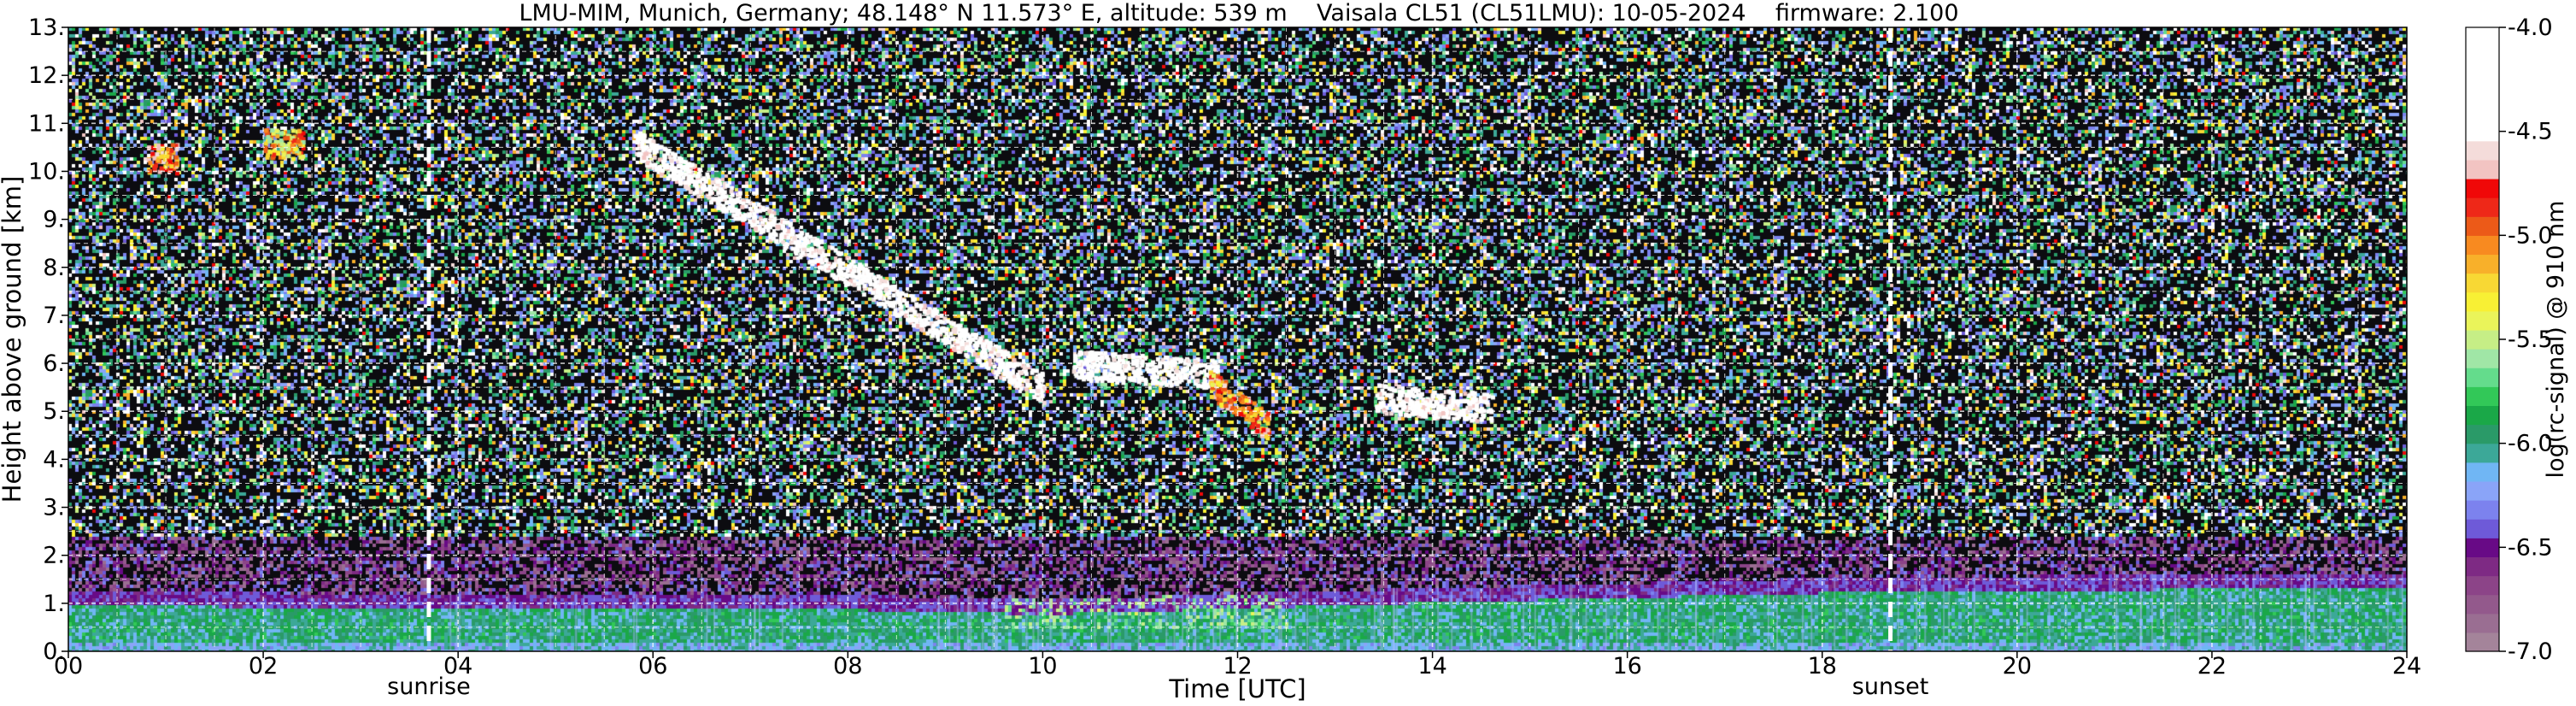 The image size is (2576, 706). I want to click on y-tick-label: 12., so click(46, 75).